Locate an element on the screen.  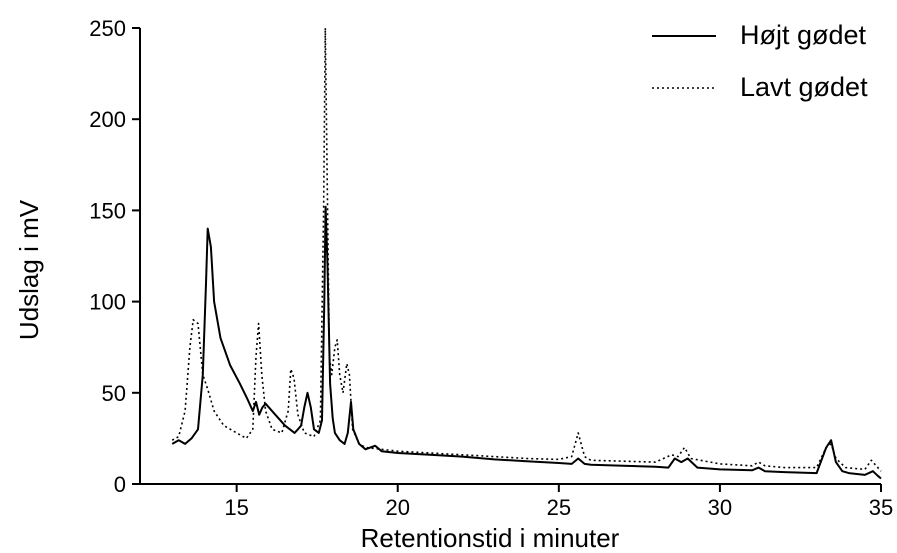
legend-label-2: Lavt gødet is located at coordinates (804, 87).